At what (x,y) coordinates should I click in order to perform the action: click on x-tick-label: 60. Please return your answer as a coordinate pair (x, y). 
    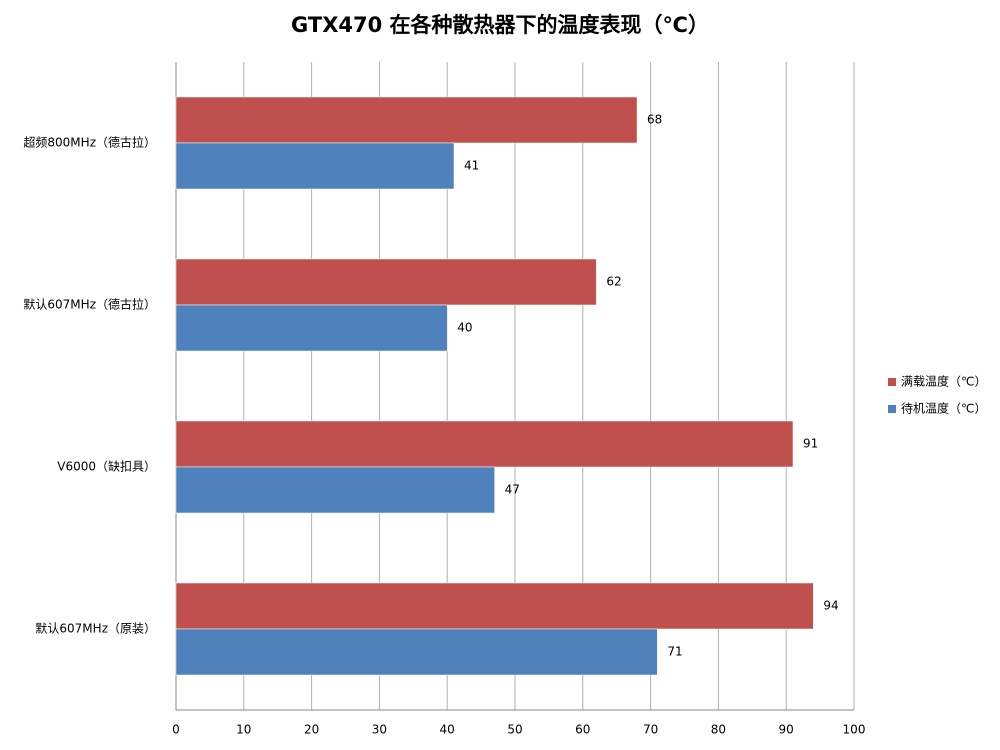
    Looking at the image, I should click on (582, 730).